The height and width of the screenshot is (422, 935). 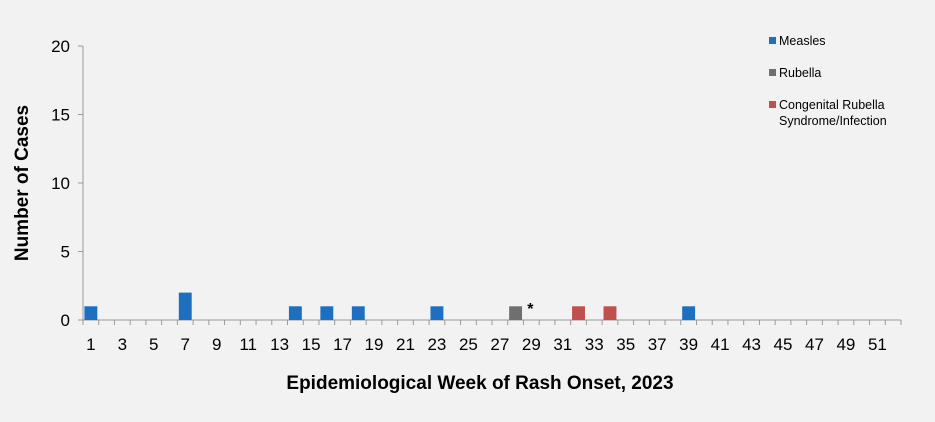 I want to click on bars: *, so click(x=390, y=306).